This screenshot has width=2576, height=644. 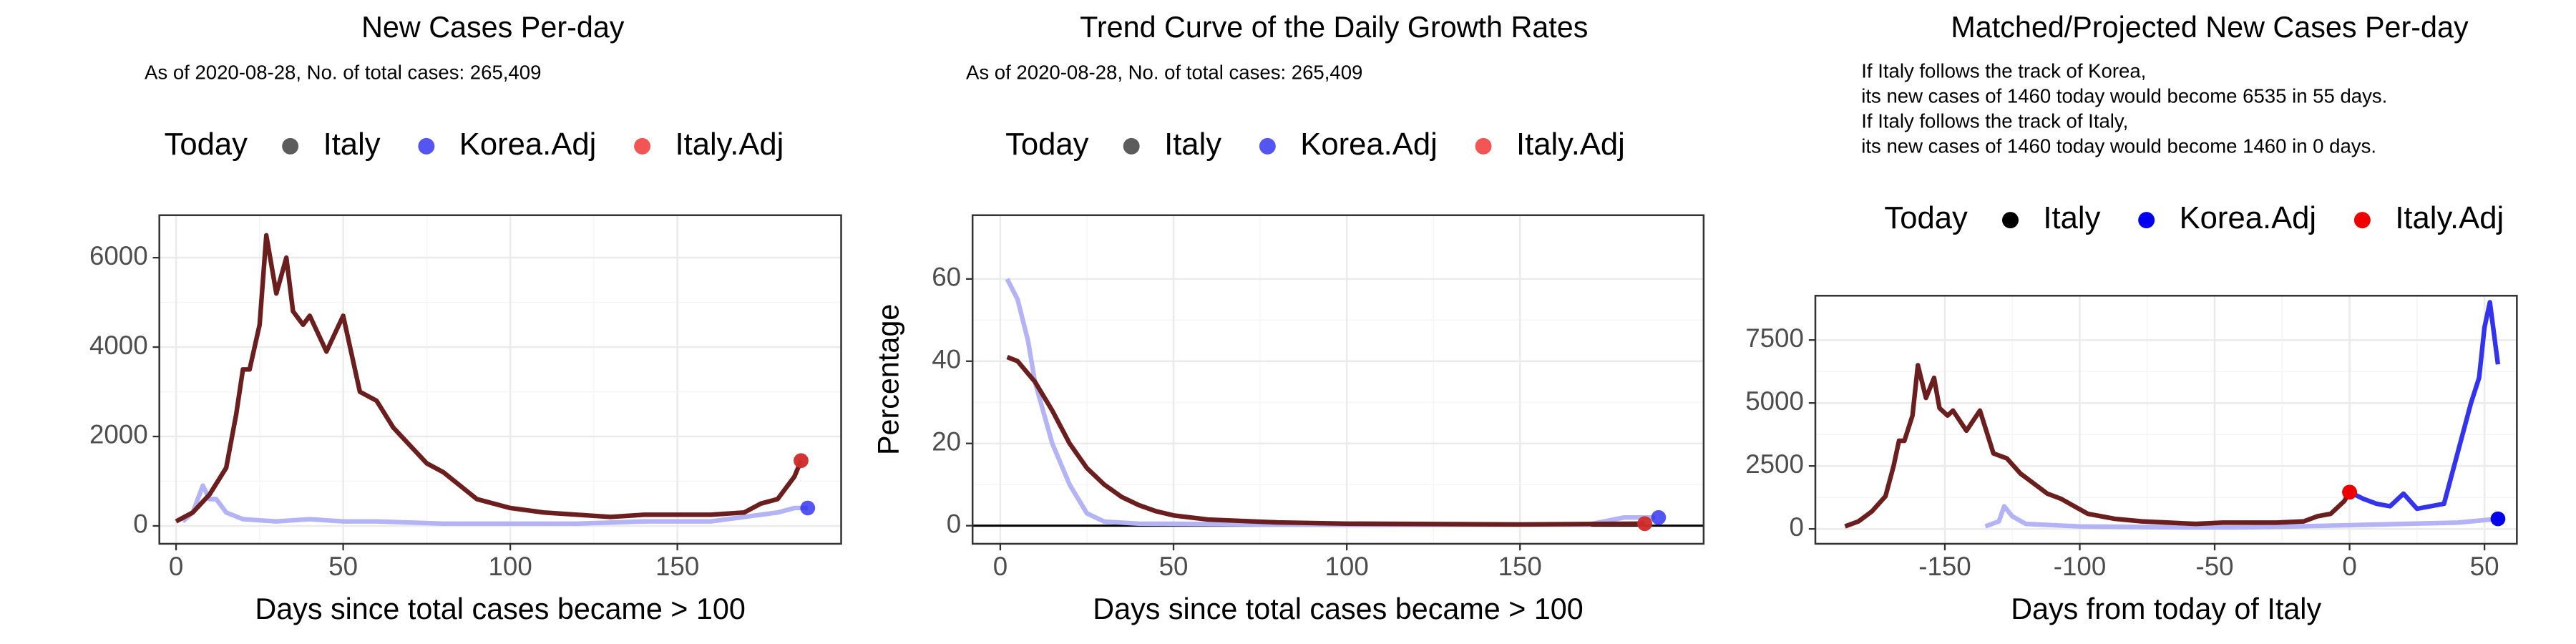 I want to click on y-tick-label: 60, so click(x=946, y=277).